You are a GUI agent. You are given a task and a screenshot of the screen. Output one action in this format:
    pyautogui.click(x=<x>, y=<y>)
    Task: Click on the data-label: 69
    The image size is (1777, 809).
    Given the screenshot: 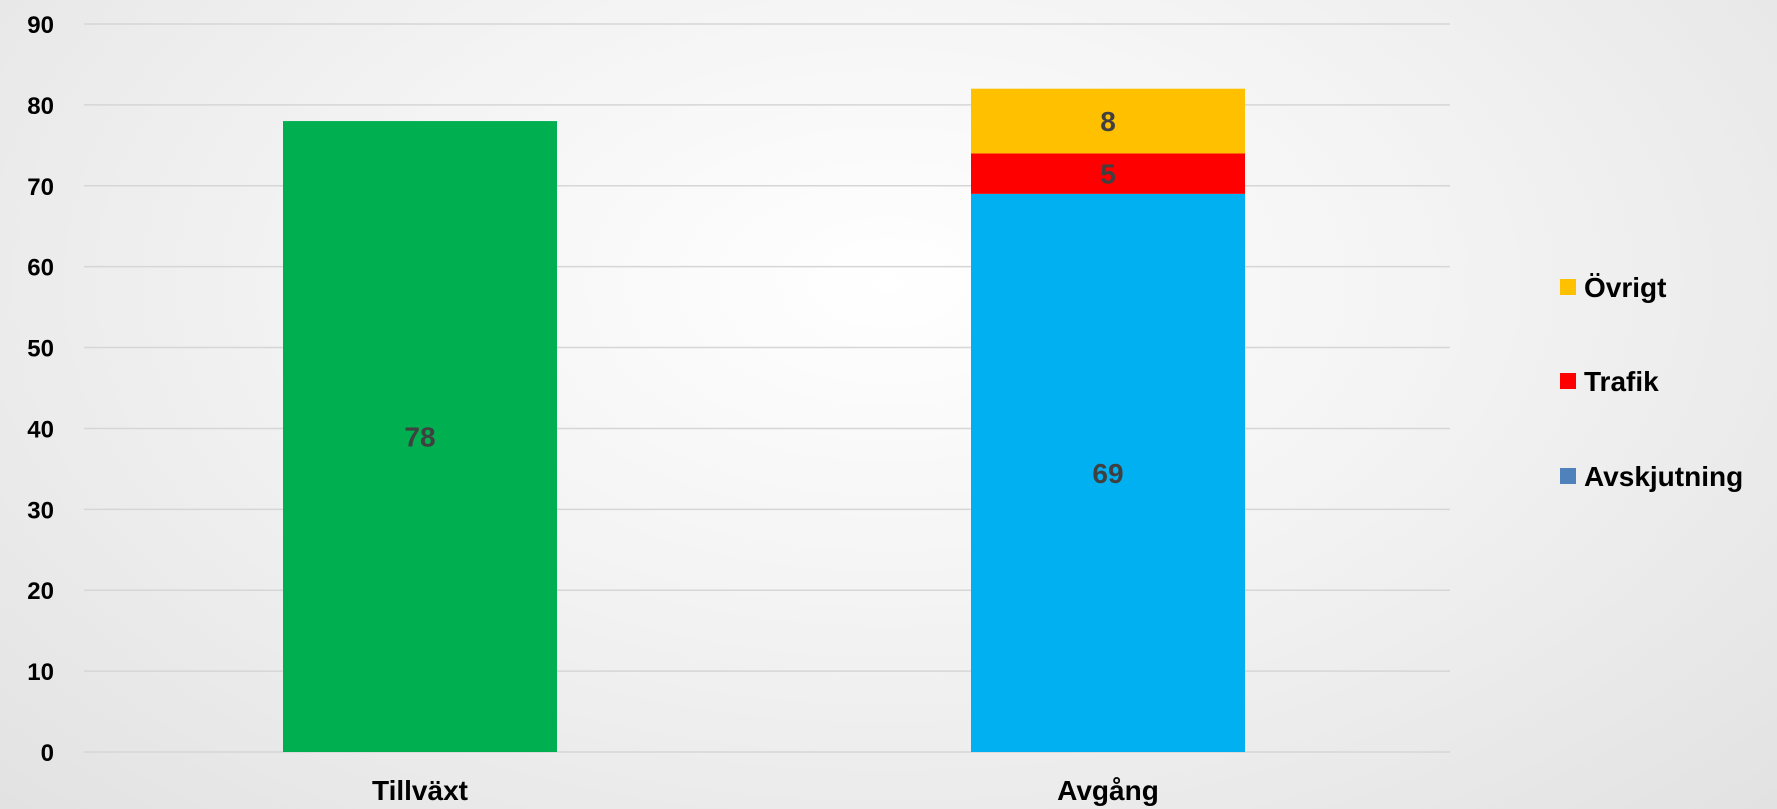 What is the action you would take?
    pyautogui.click(x=1107, y=473)
    